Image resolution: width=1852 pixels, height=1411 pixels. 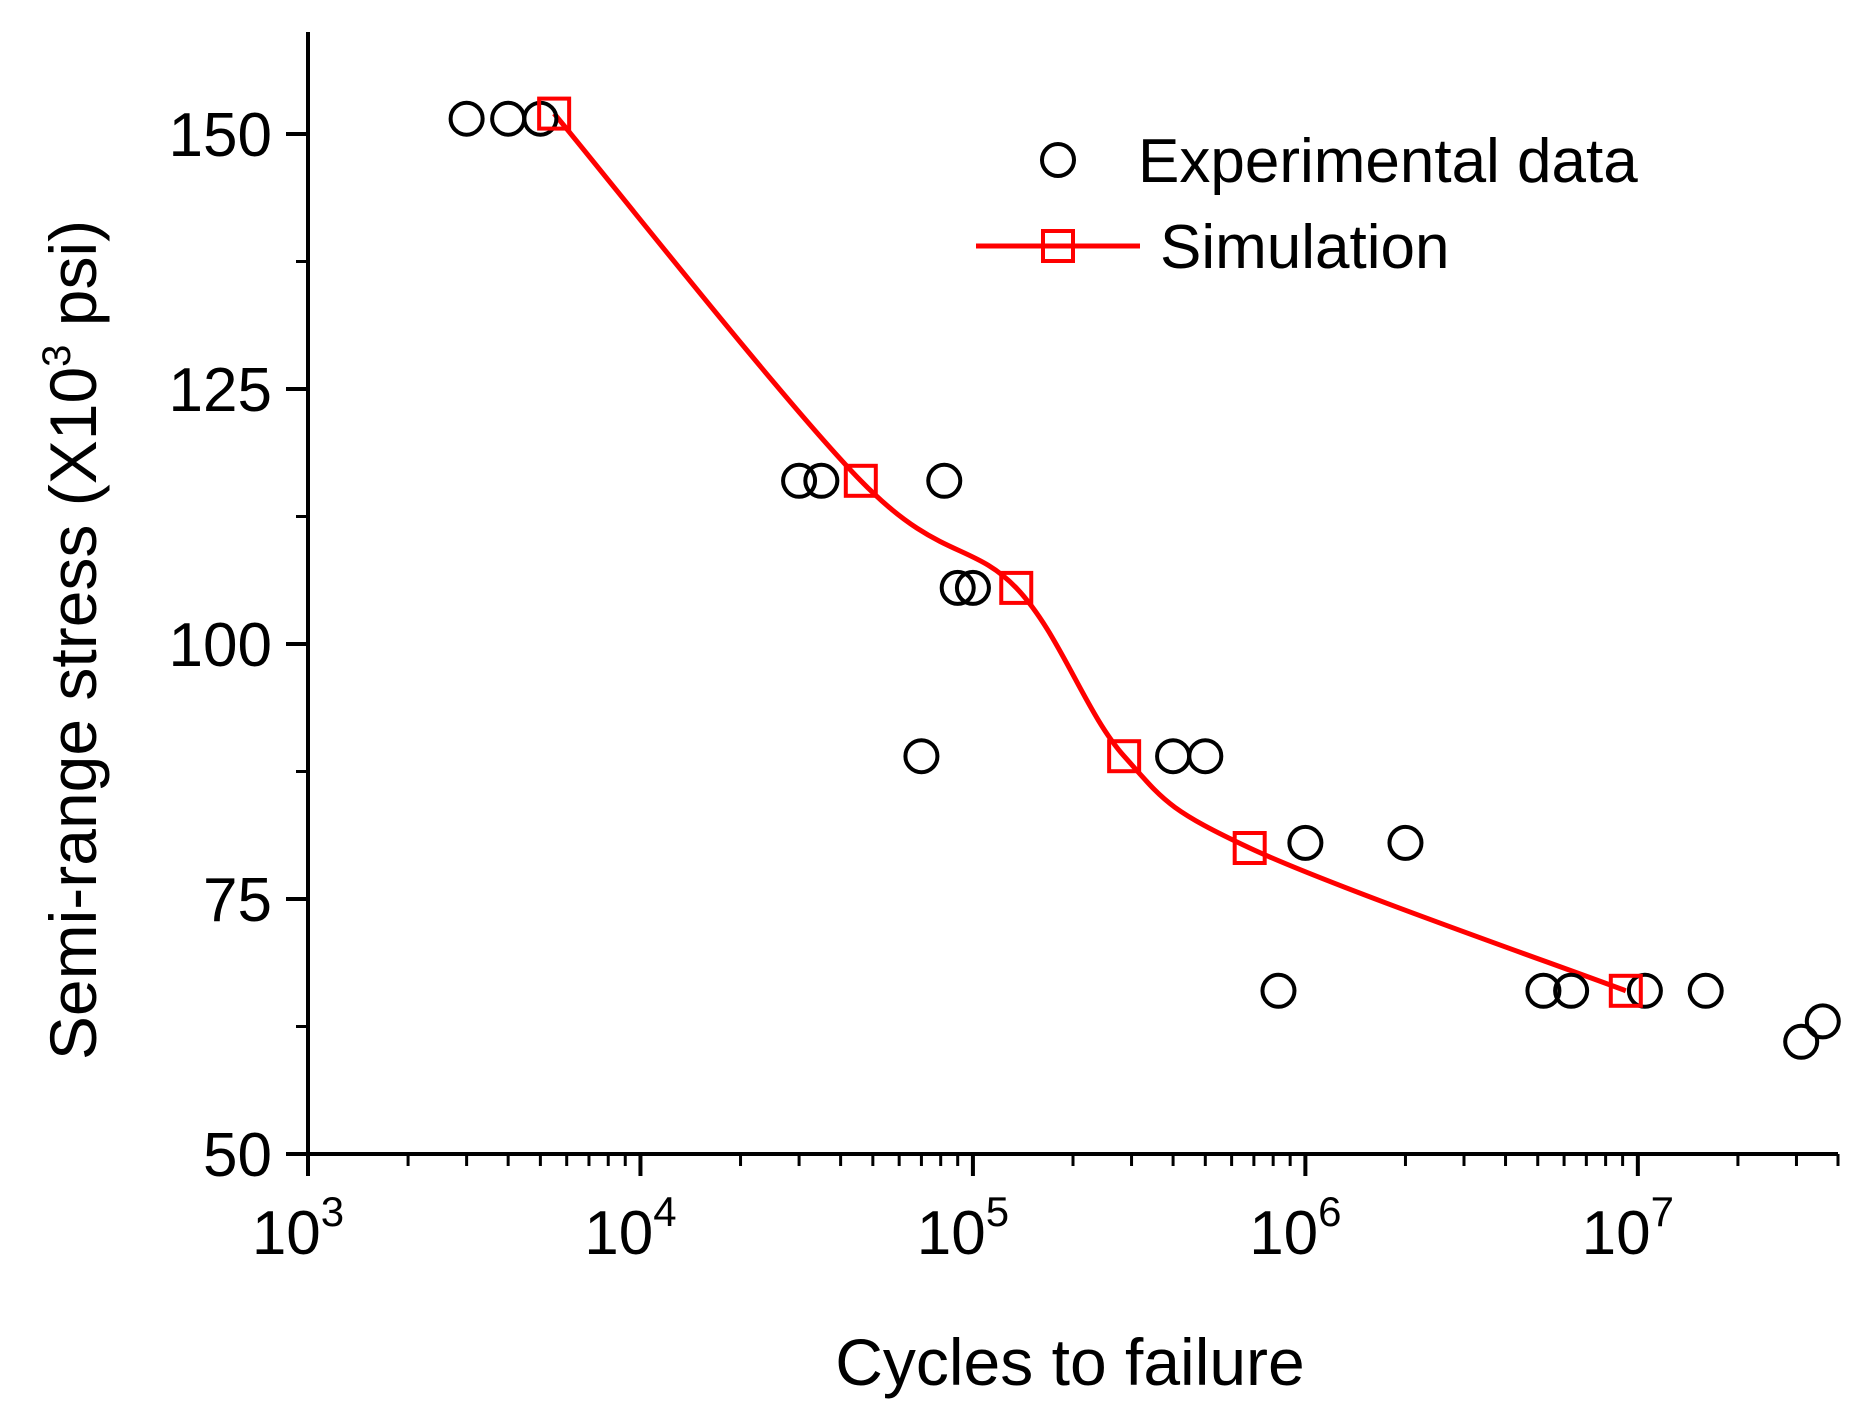 I want to click on x-tick-label: 10⁷, so click(x=1628, y=1228).